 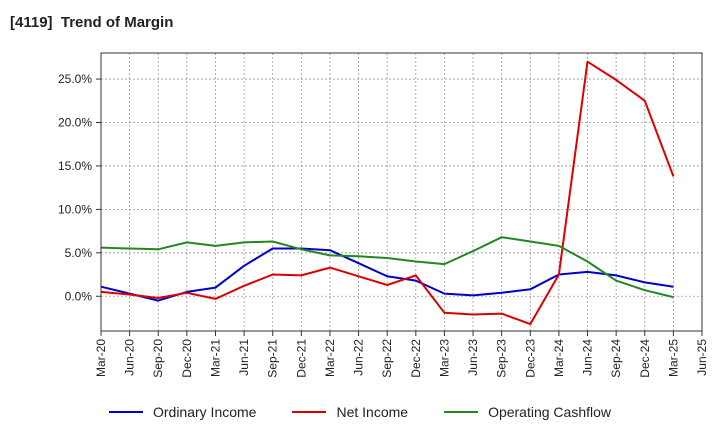 I want to click on x-tick-label: Mar-21, so click(x=215, y=358).